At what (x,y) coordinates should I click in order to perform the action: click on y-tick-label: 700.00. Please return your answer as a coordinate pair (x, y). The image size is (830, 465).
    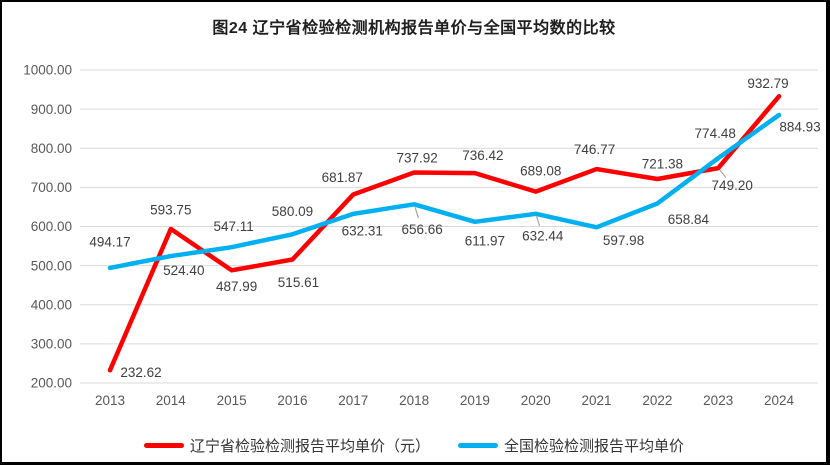
    Looking at the image, I should click on (51, 187).